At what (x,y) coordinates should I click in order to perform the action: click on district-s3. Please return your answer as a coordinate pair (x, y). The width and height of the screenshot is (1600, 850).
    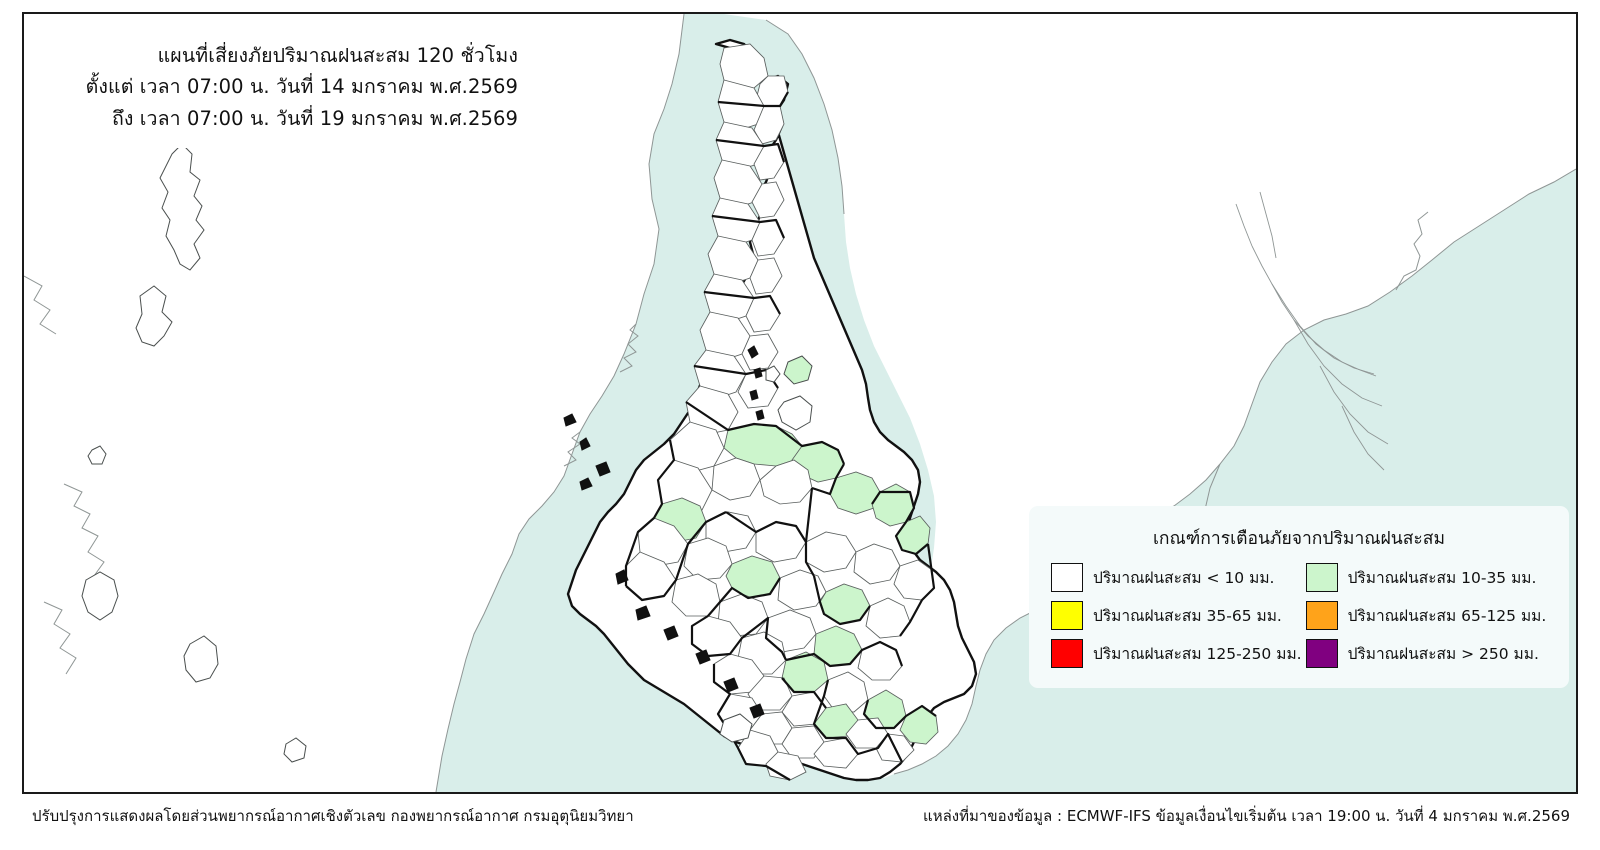
    Looking at the image, I should click on (846, 692).